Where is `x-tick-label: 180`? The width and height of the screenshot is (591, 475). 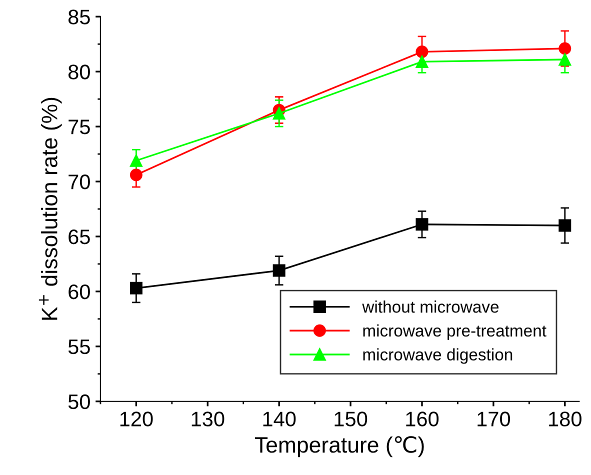
x-tick-label: 180 is located at coordinates (565, 419).